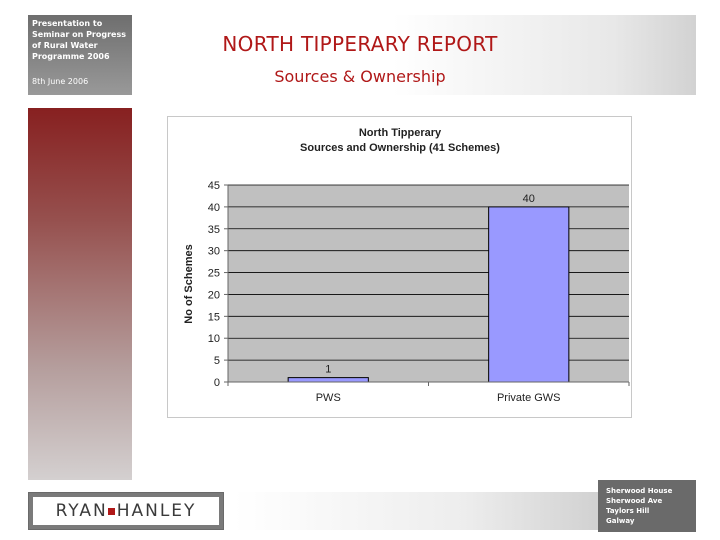  I want to click on y-tick-label: 5, so click(217, 361).